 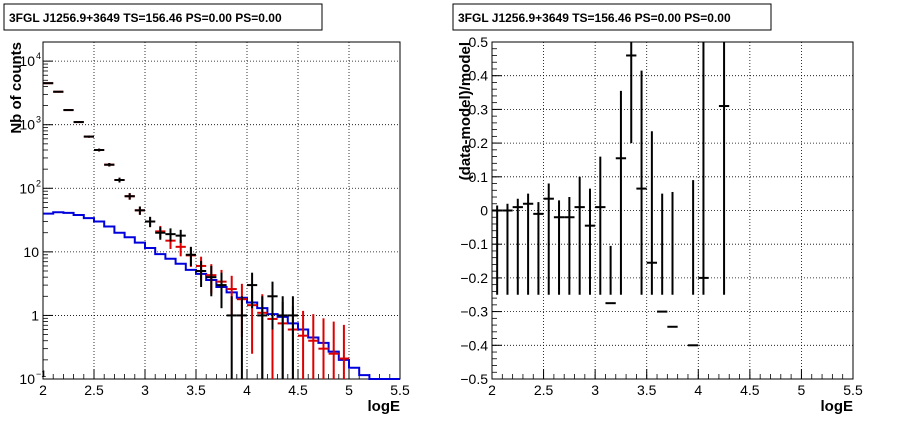 I want to click on y-tick-label: 0.5, so click(x=479, y=42).